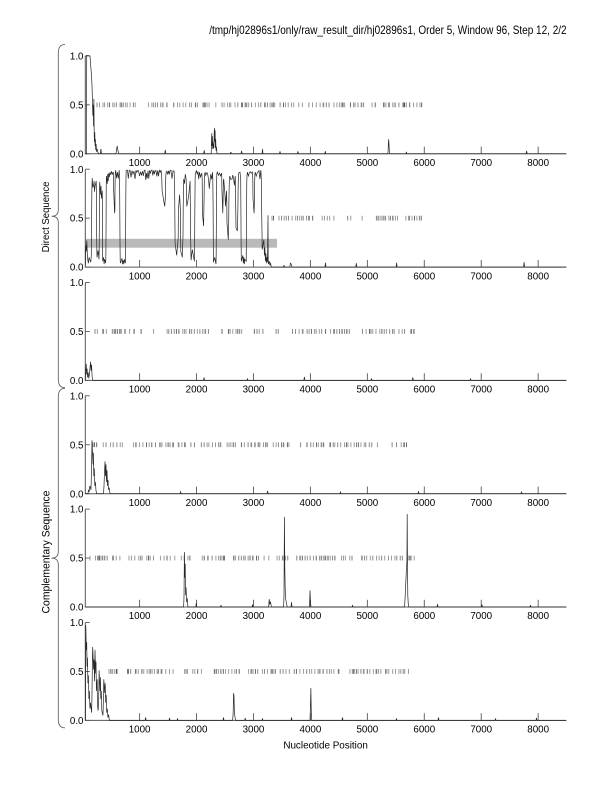 The height and width of the screenshot is (792, 612). I want to click on svg-text: Direct Sequence, so click(46, 216).